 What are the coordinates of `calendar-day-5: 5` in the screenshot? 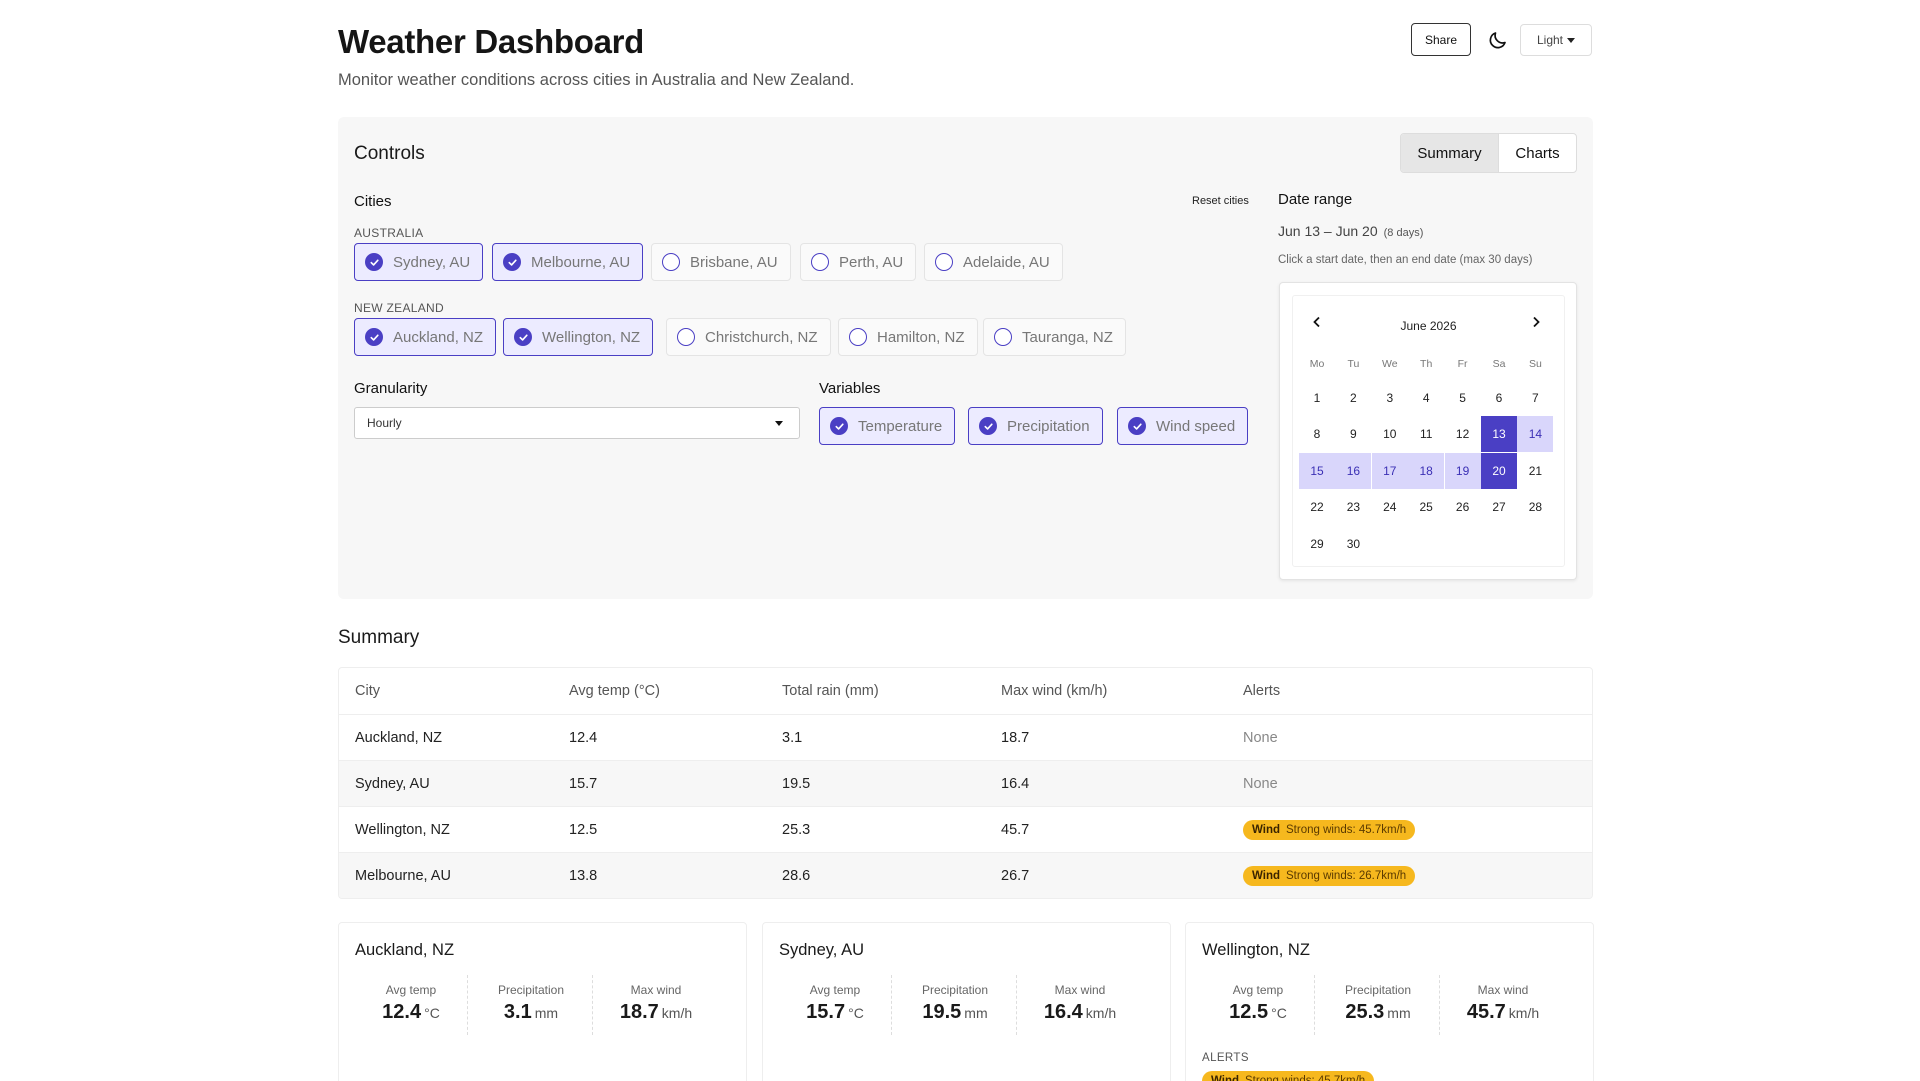 It's located at (1462, 398).